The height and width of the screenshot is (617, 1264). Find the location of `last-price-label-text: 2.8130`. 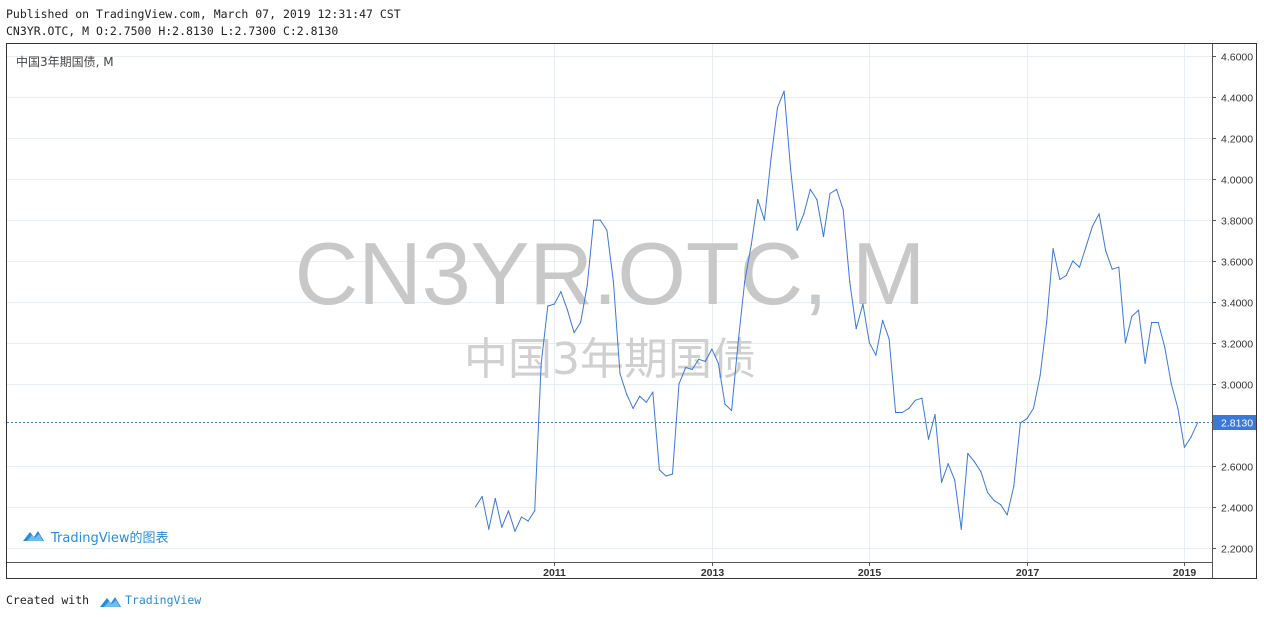

last-price-label-text: 2.8130 is located at coordinates (1237, 424).